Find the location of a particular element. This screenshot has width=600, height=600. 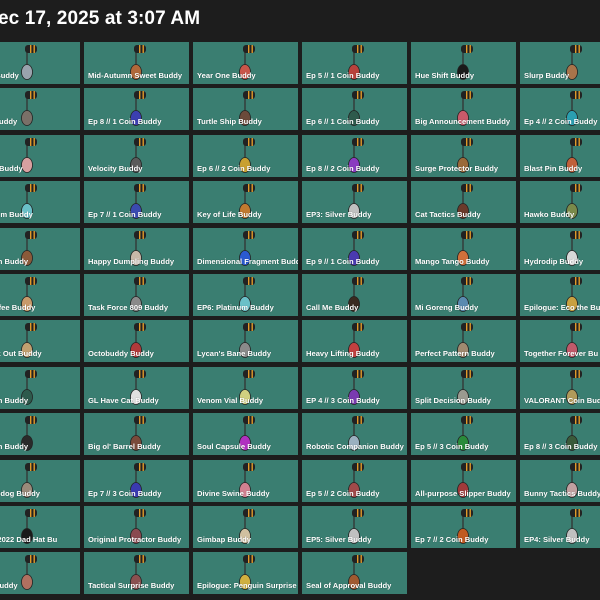

buddy-tile: Divine Swine Buddy is located at coordinates (245, 480).